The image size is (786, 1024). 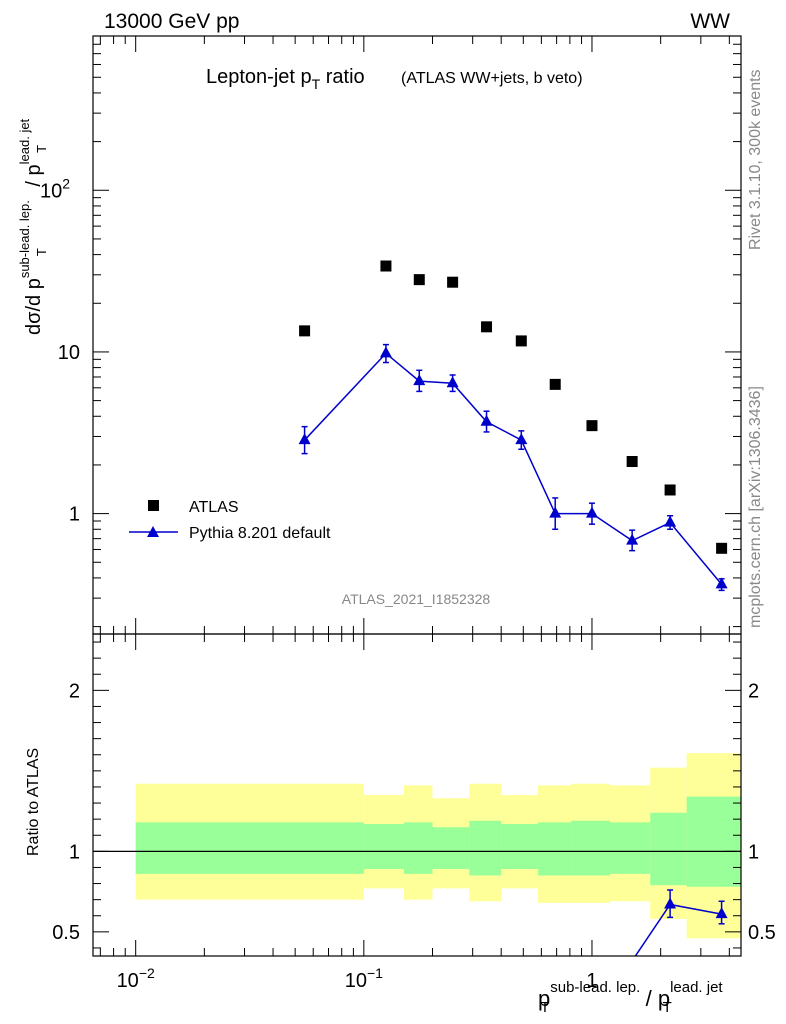 What do you see at coordinates (74, 515) in the screenshot?
I see `y-tick-label-main: 1` at bounding box center [74, 515].